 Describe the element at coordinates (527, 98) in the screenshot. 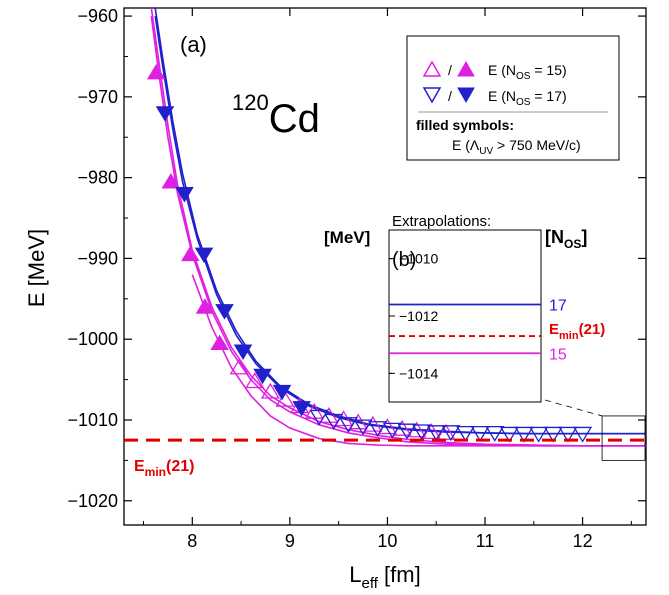

I see `legend-label-17: E (NOS = 17)` at that location.